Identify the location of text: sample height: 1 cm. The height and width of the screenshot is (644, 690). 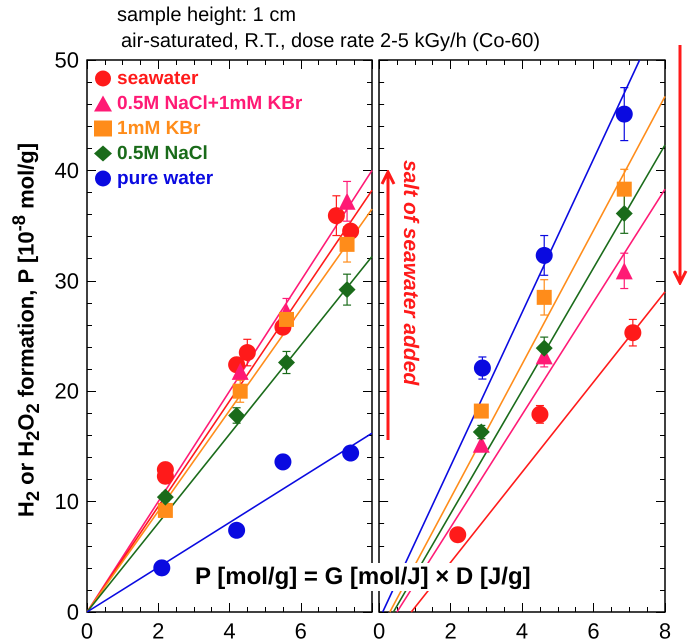
(206, 15).